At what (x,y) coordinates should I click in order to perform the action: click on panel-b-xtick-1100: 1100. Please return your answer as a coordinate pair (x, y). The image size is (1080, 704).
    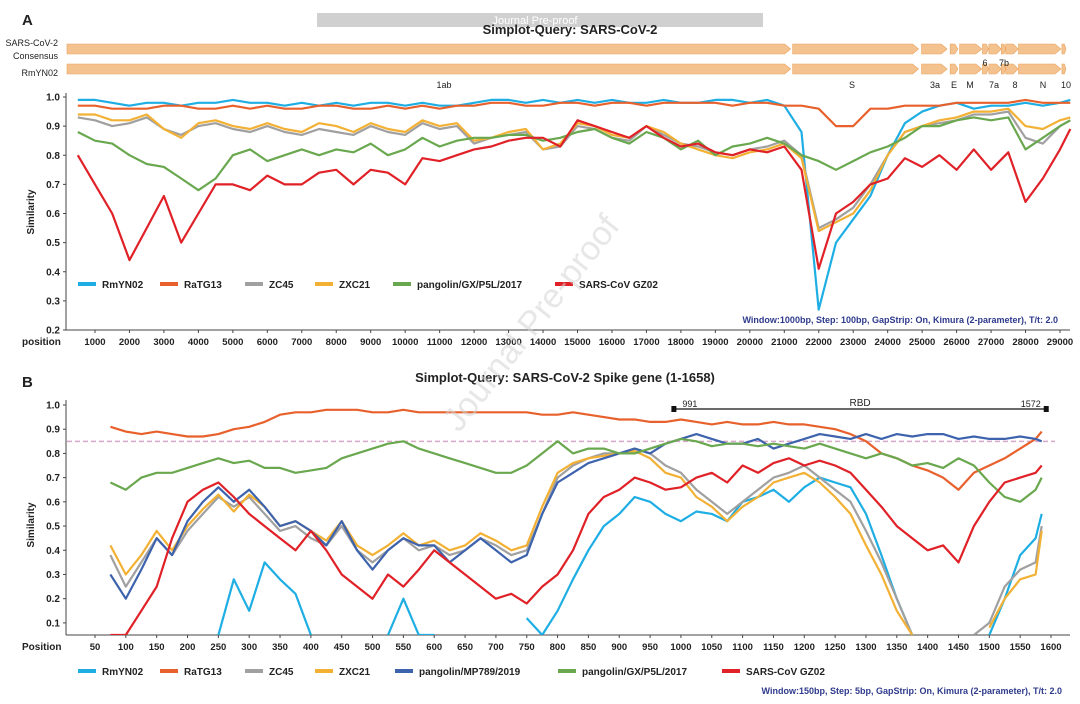
    Looking at the image, I should click on (742, 647).